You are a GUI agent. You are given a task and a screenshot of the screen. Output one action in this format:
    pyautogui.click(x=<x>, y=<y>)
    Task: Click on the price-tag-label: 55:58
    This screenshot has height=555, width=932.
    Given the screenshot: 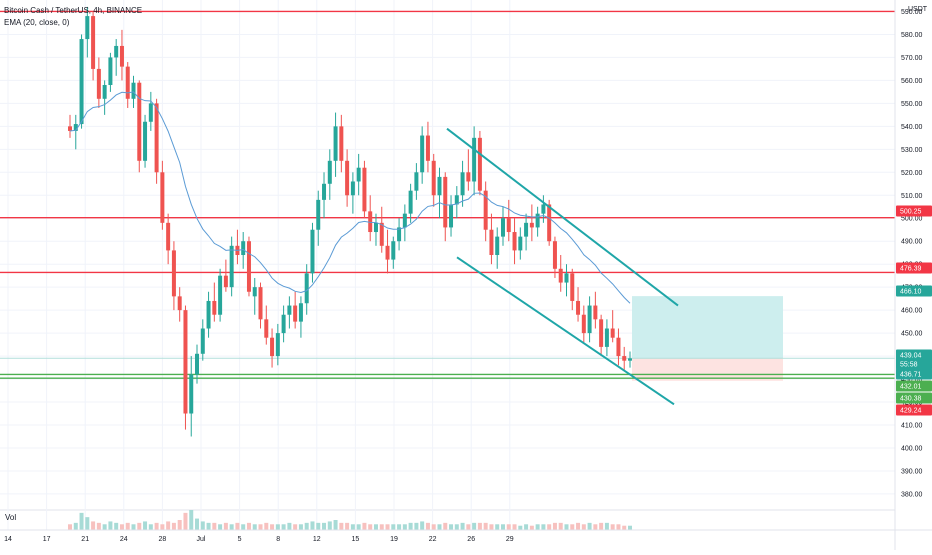 What is the action you would take?
    pyautogui.click(x=909, y=365)
    